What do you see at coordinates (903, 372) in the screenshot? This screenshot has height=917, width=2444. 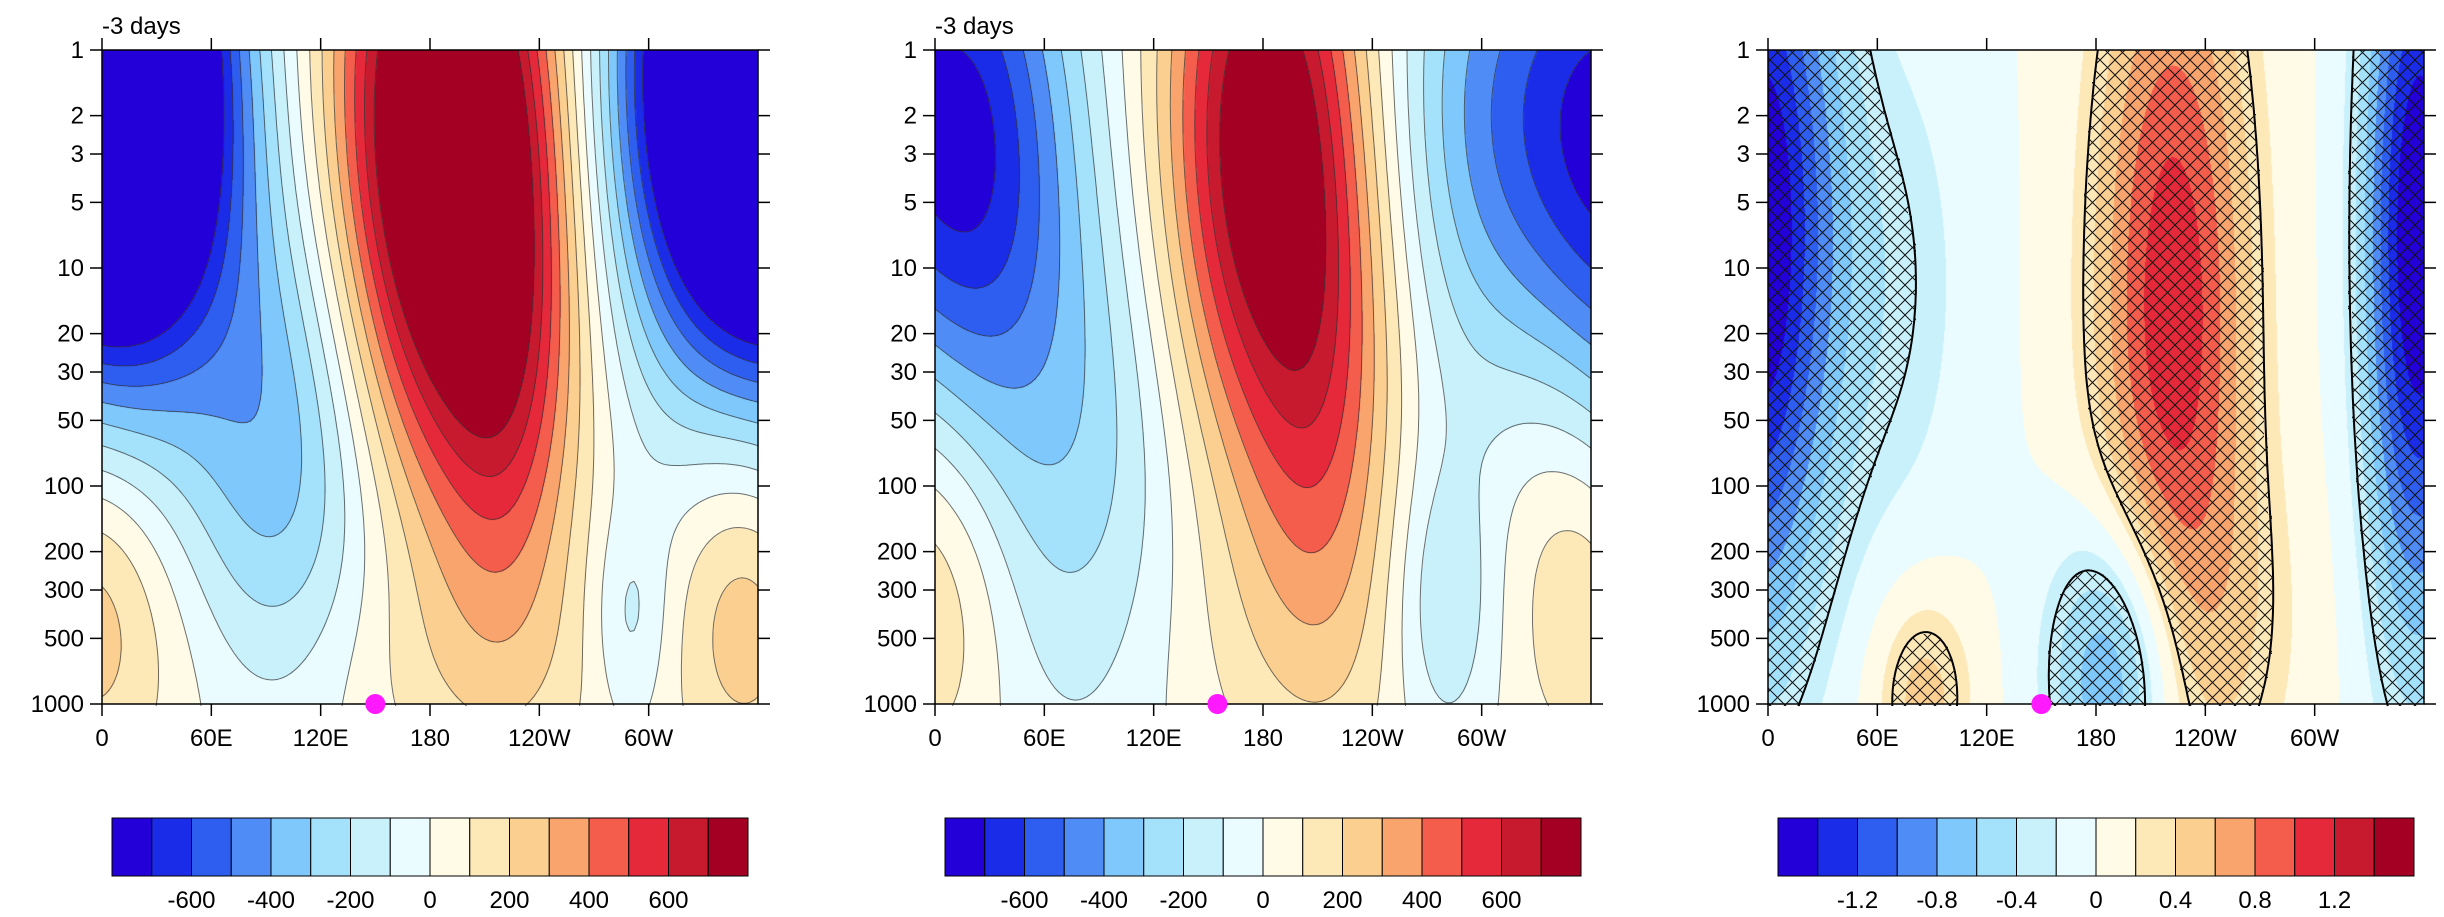 I see `y-tick-label: 30` at bounding box center [903, 372].